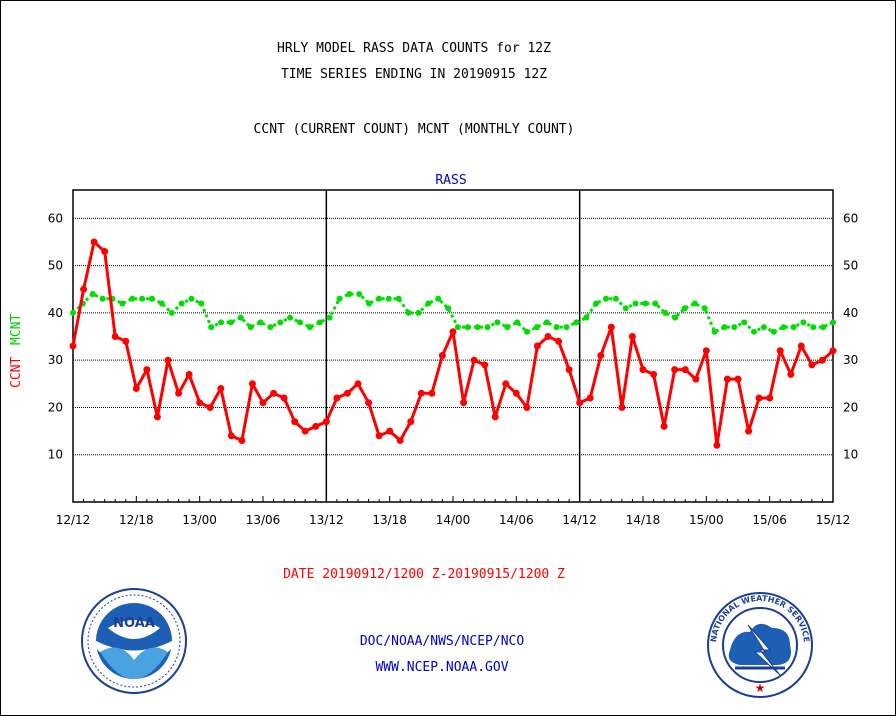  What do you see at coordinates (55, 455) in the screenshot?
I see `y-tick-label-left: 10` at bounding box center [55, 455].